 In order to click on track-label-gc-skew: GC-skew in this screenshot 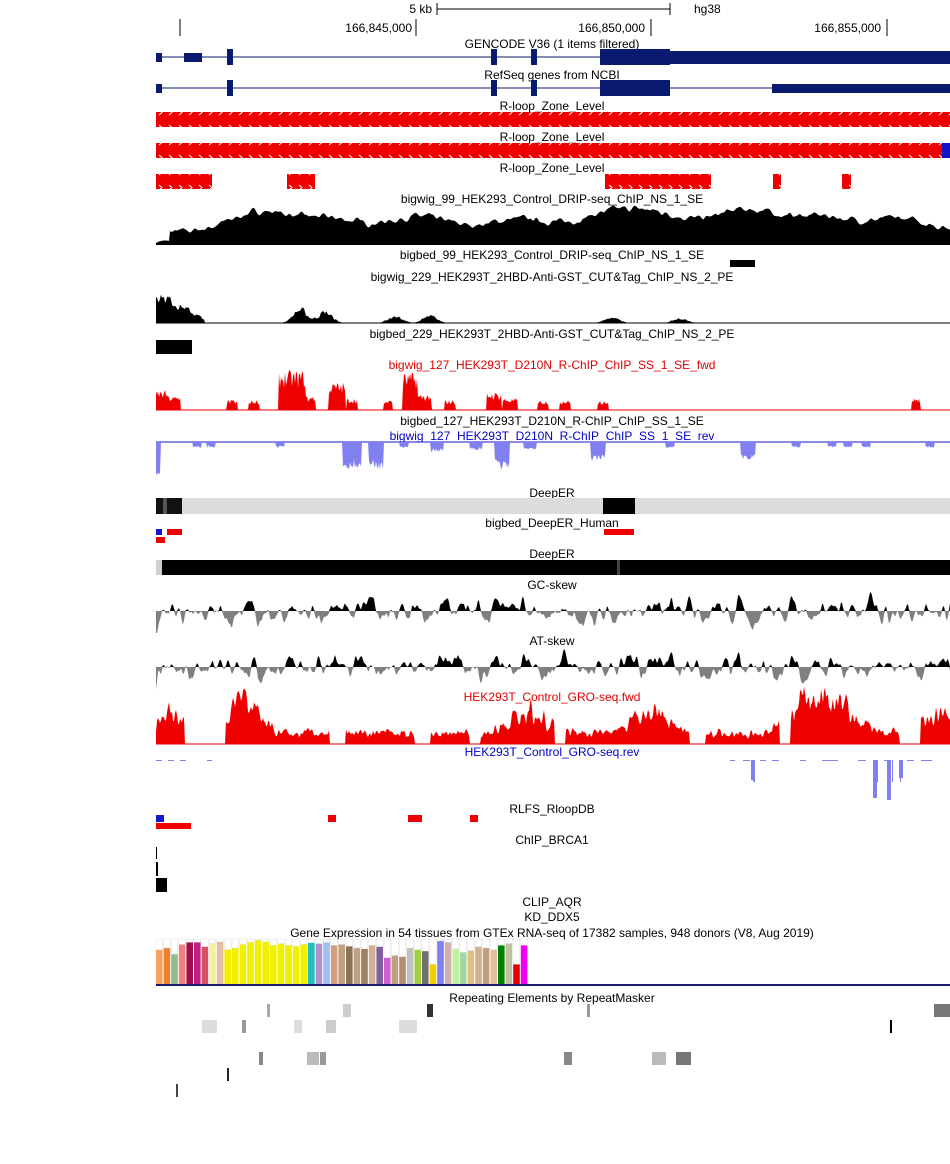, I will do `click(552, 585)`.